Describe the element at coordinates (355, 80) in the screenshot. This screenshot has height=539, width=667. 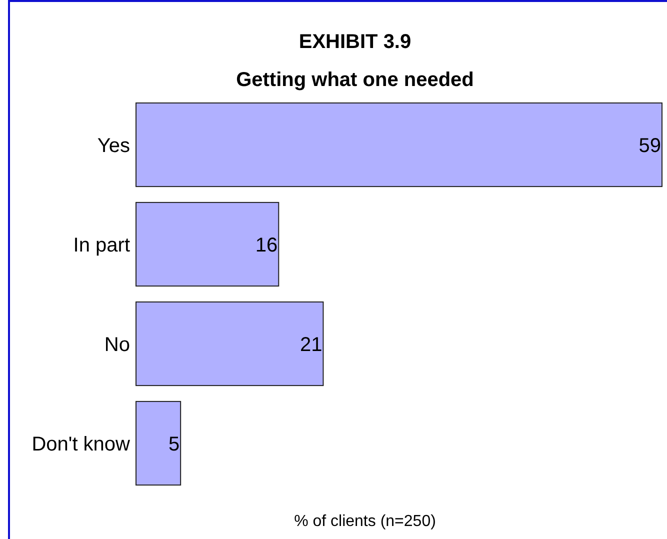
I see `chart-subtitle: Getting what one needed` at that location.